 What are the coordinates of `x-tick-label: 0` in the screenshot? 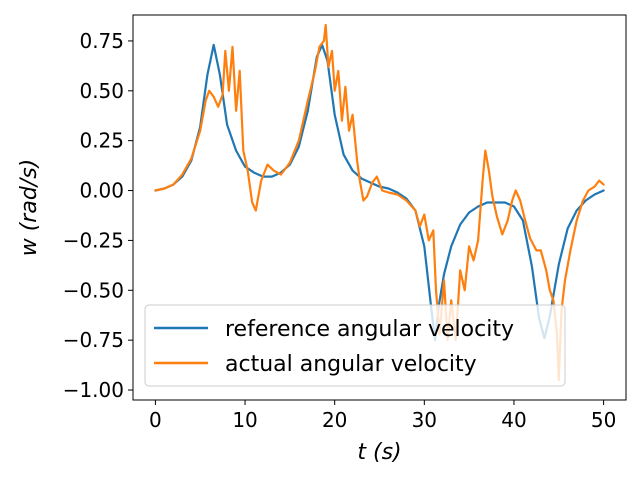 It's located at (155, 420).